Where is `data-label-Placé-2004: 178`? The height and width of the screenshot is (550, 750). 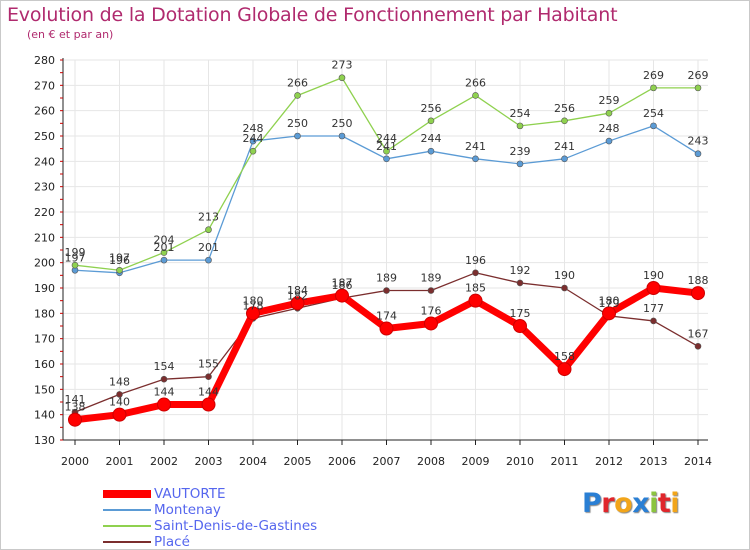
data-label-Placé-2004: 178 is located at coordinates (253, 305).